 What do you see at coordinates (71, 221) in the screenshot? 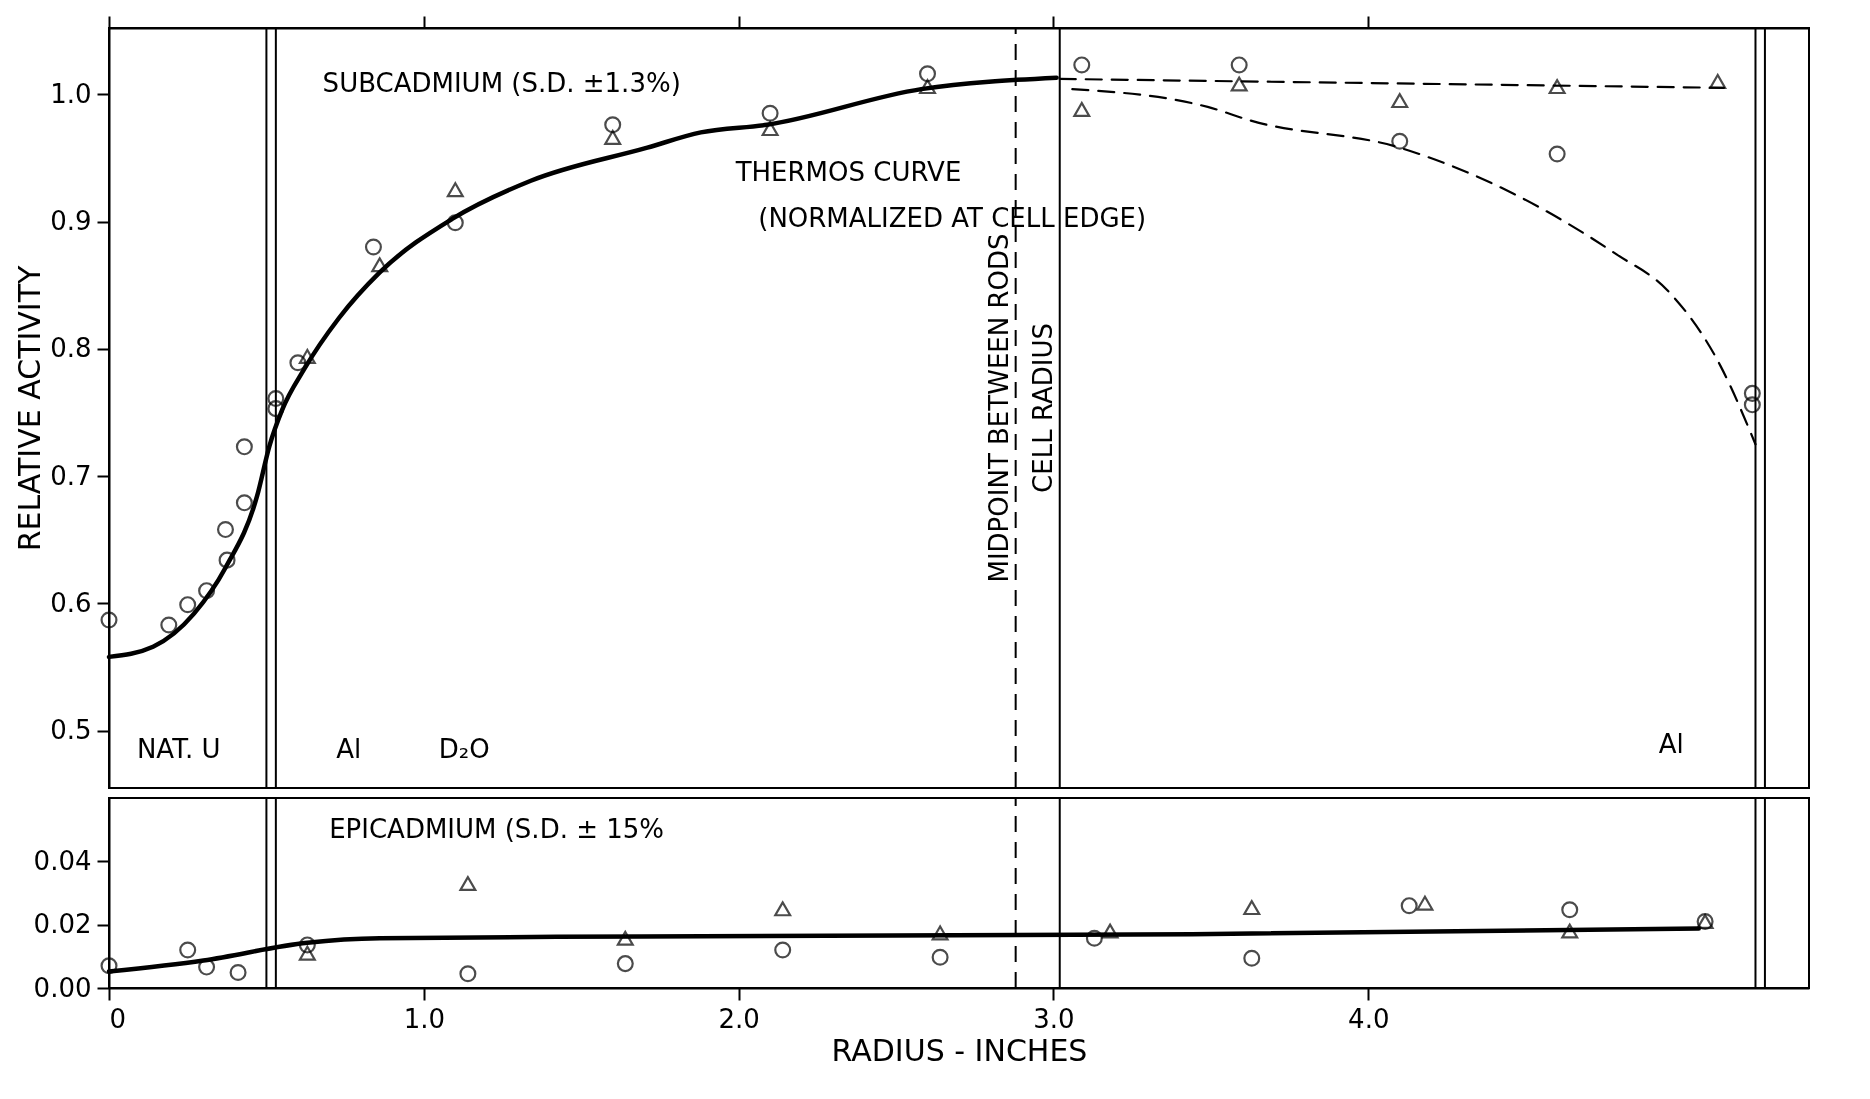
I see `y-tick-label: 0.9` at bounding box center [71, 221].